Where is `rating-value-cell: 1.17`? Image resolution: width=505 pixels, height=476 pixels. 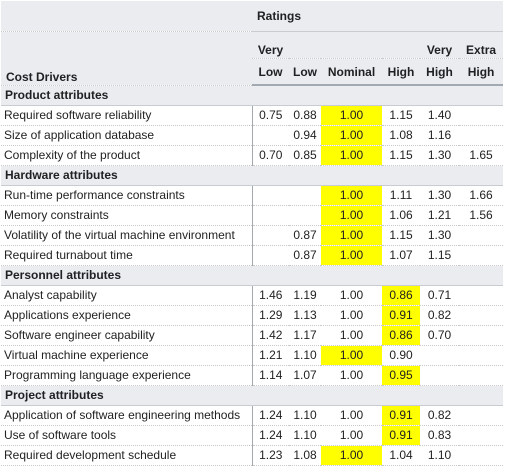
rating-value-cell: 1.17 is located at coordinates (305, 335).